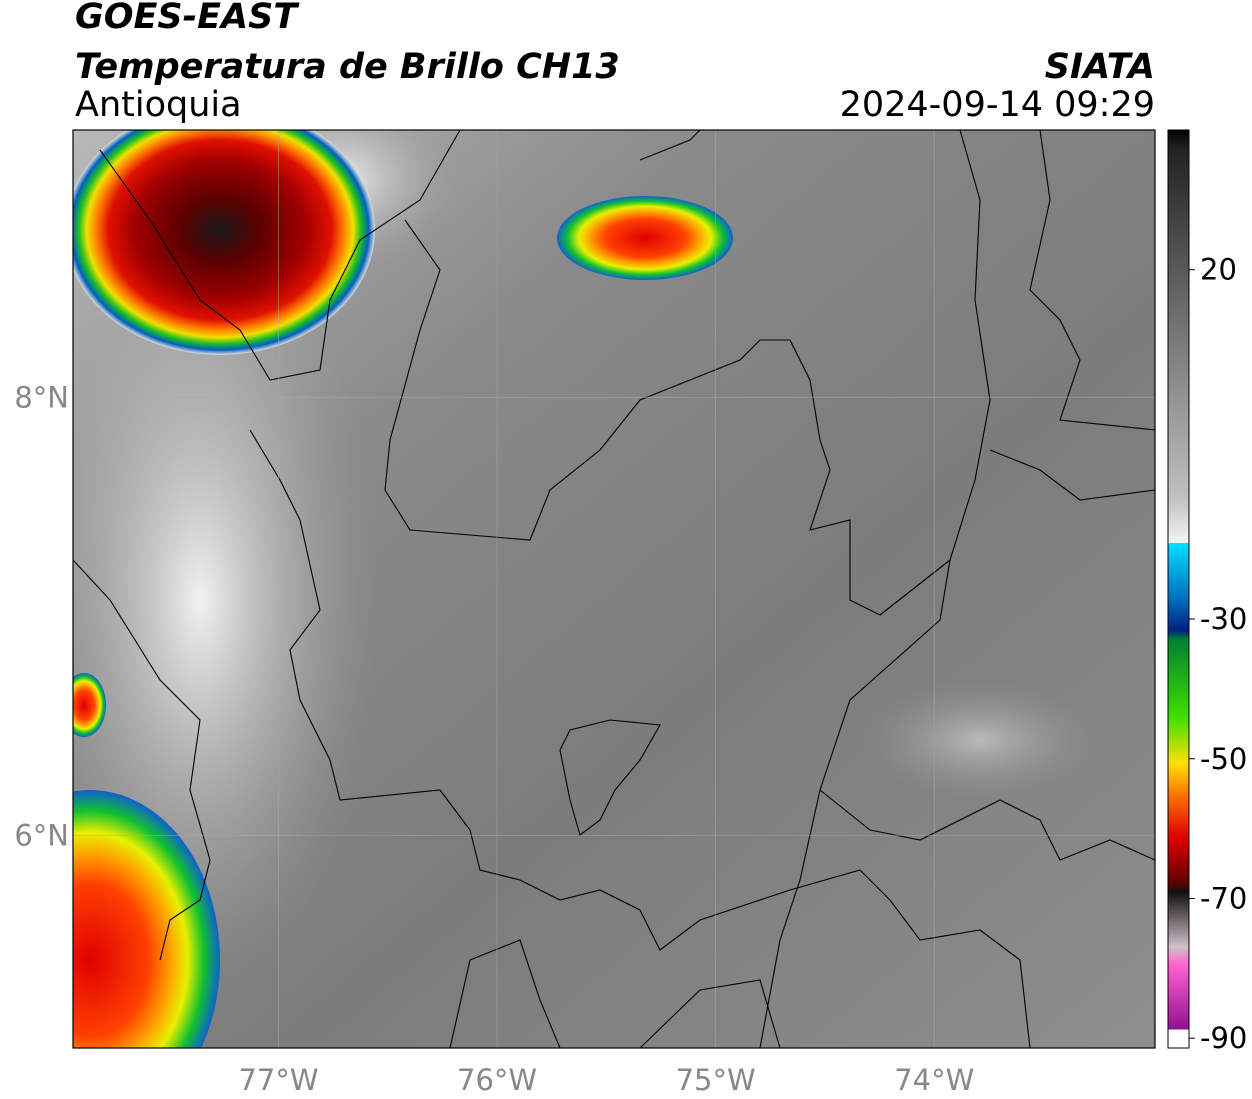 The height and width of the screenshot is (1099, 1252). I want to click on colorbar, so click(1178, 589).